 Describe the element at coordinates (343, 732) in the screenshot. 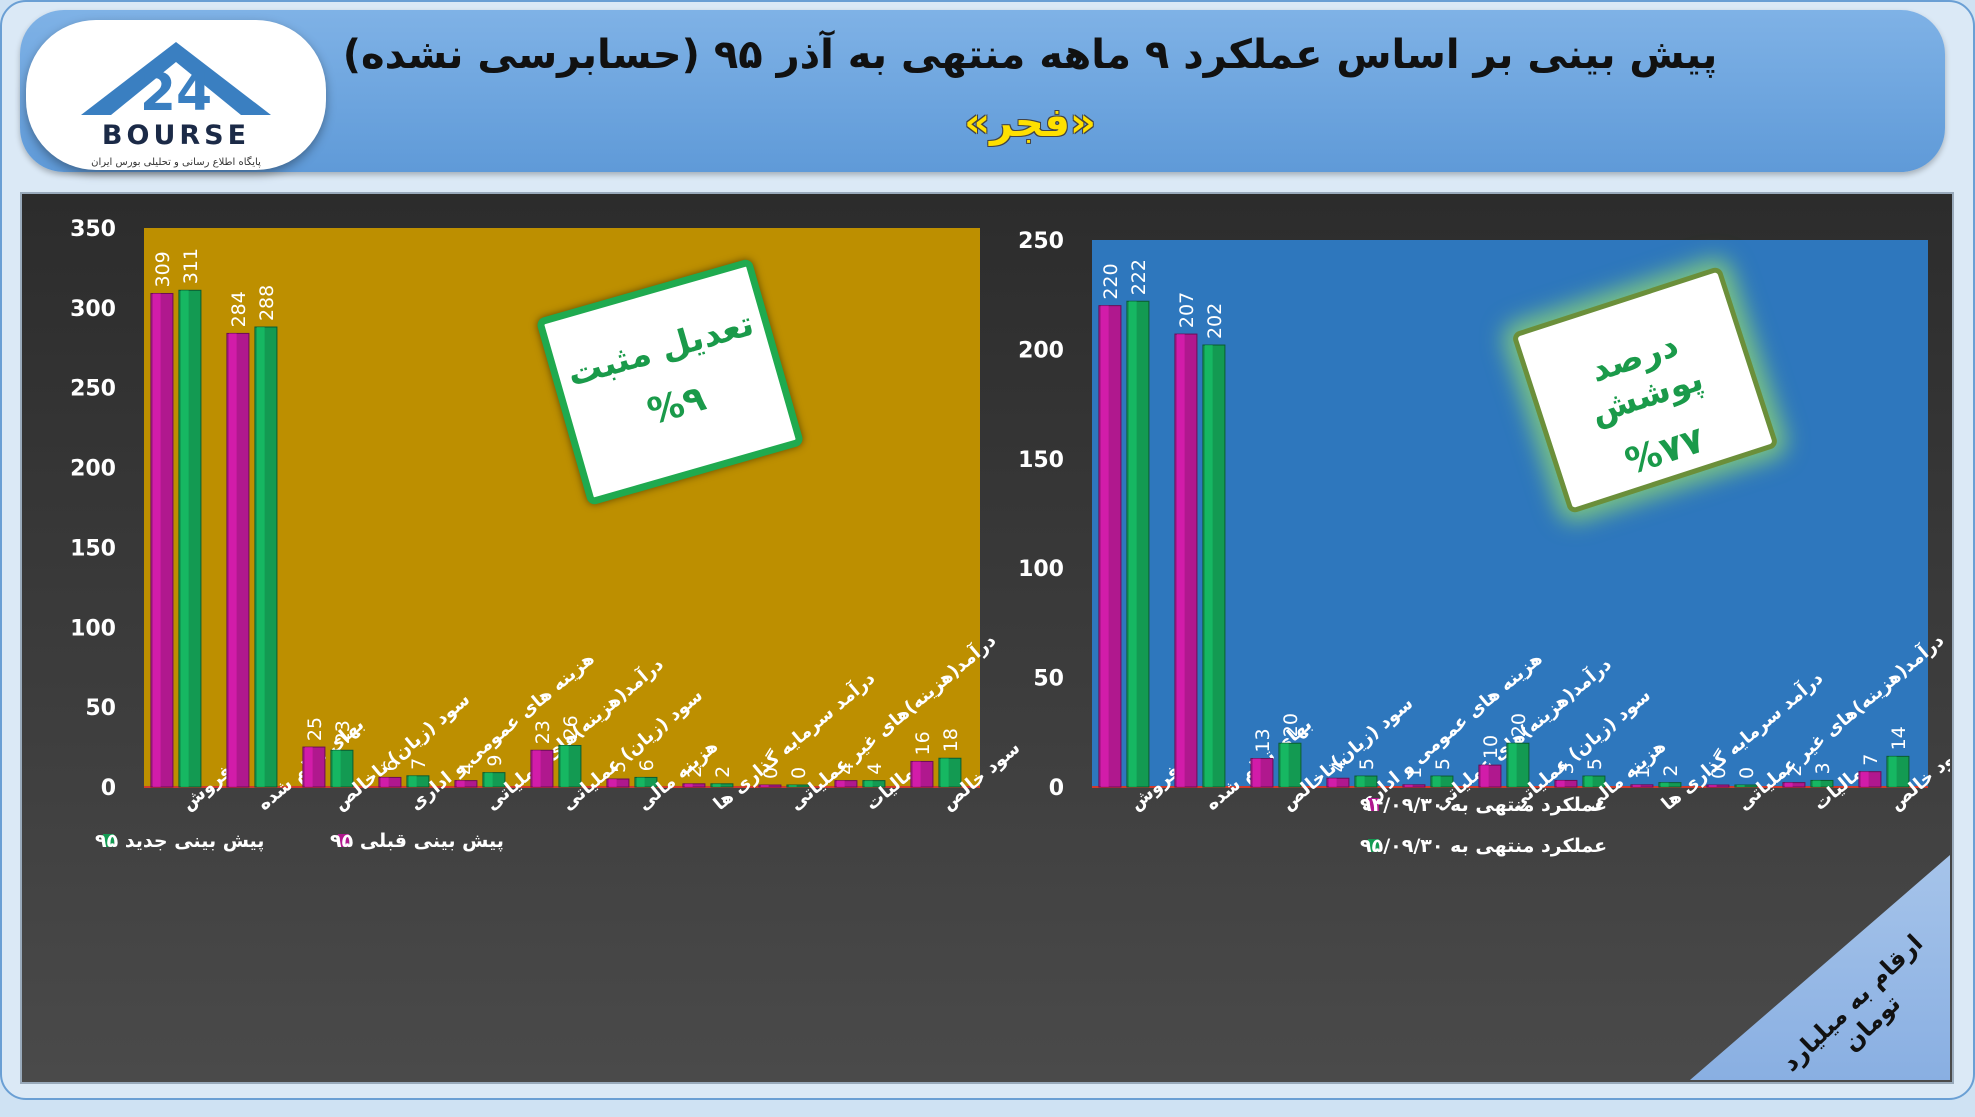

I see `data-label-0-1-2: 23` at that location.